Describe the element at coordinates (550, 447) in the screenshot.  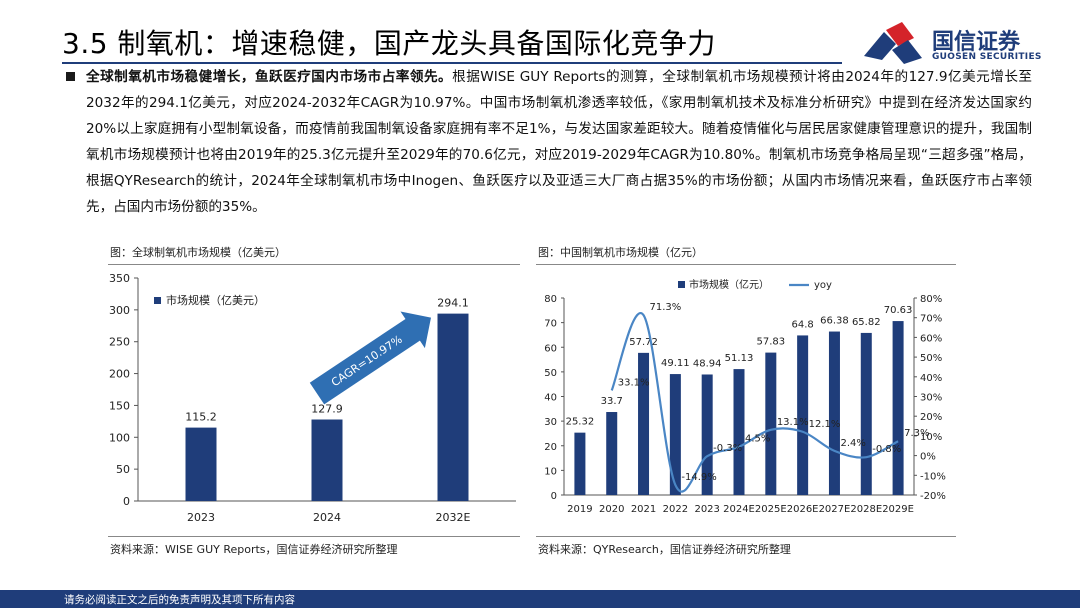
I see `y-tick-label: 20` at that location.